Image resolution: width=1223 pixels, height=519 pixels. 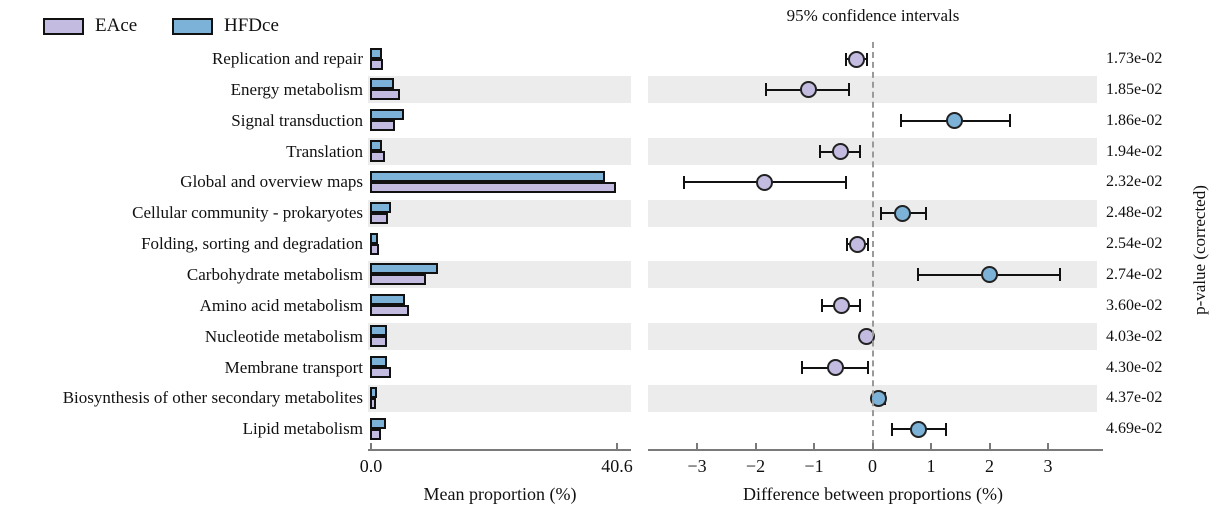 I want to click on category-label: Nucleotide metabolism, so click(x=283, y=336).